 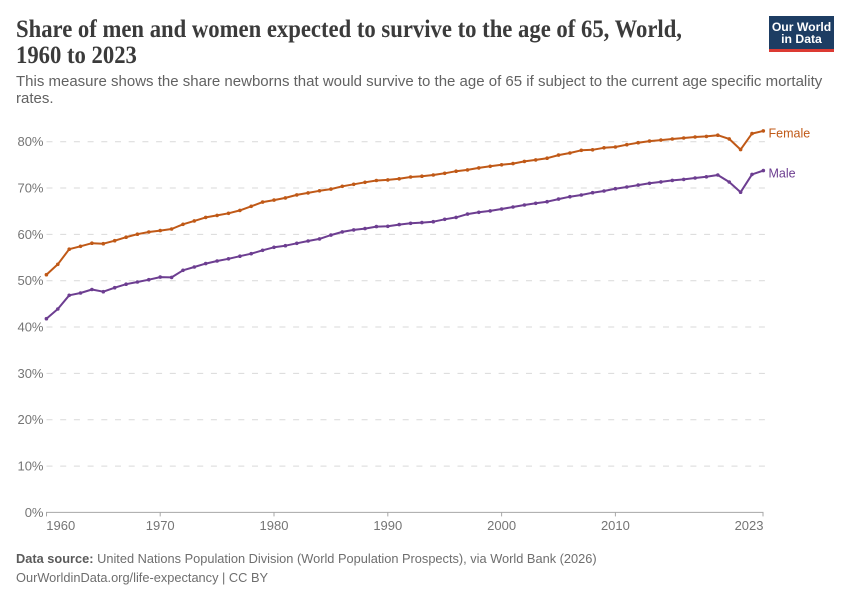 What do you see at coordinates (615, 525) in the screenshot?
I see `svg-text: 2010` at bounding box center [615, 525].